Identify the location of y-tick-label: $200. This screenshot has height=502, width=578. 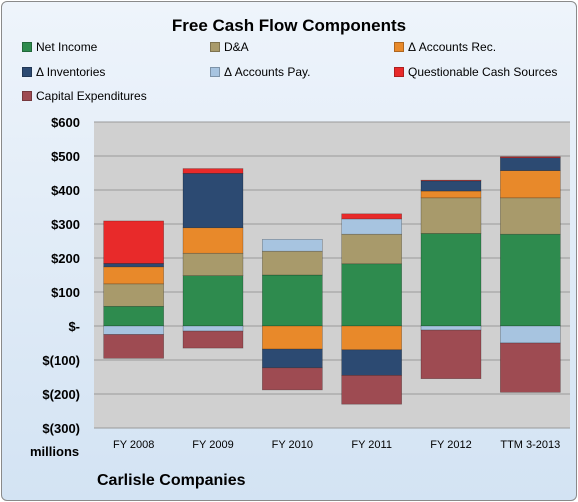
(65, 258).